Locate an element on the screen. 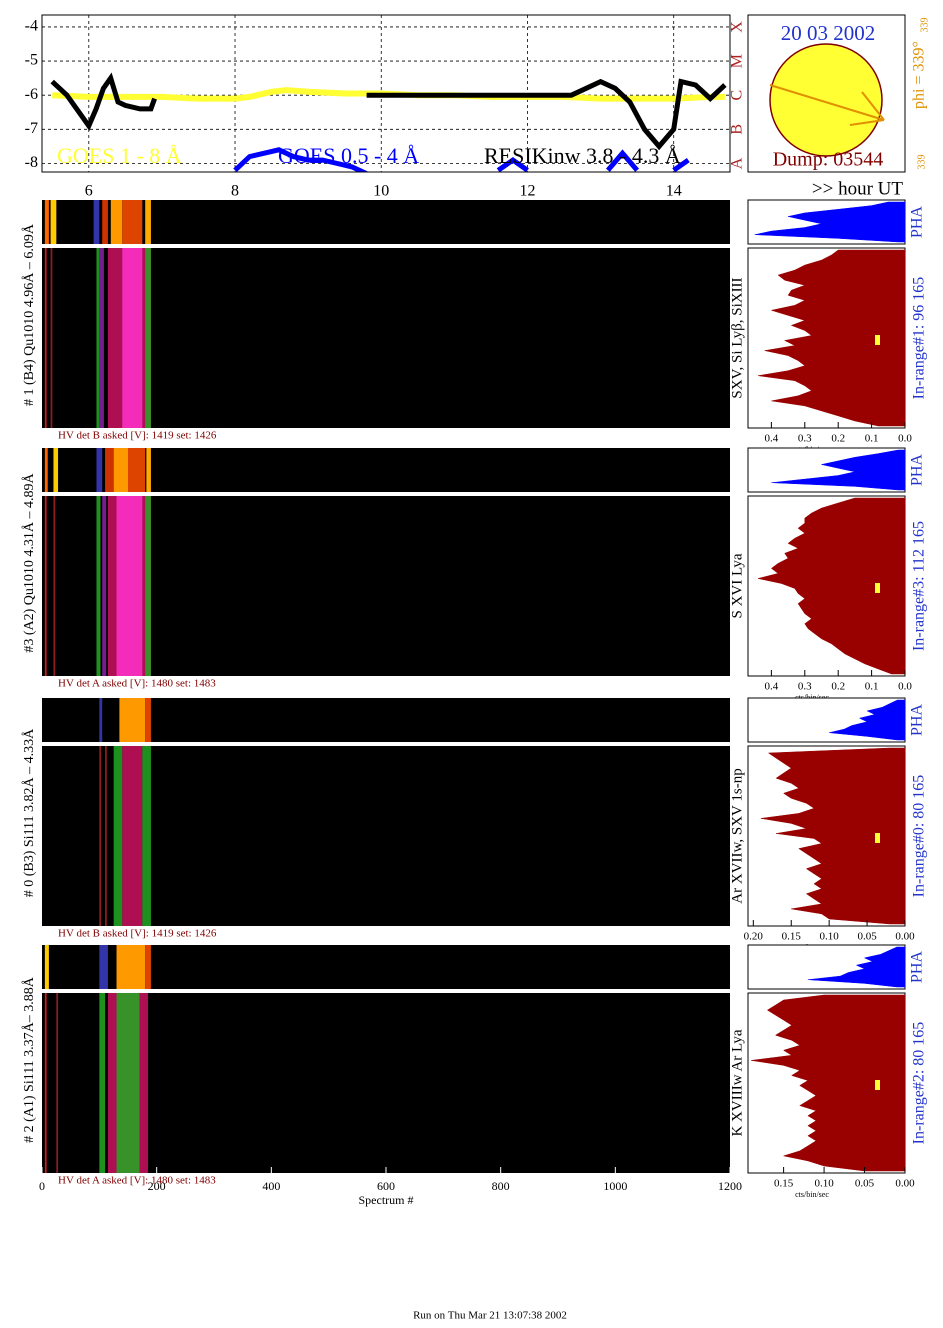  line-label: K XVIIIw Ar Lya is located at coordinates (737, 1082).